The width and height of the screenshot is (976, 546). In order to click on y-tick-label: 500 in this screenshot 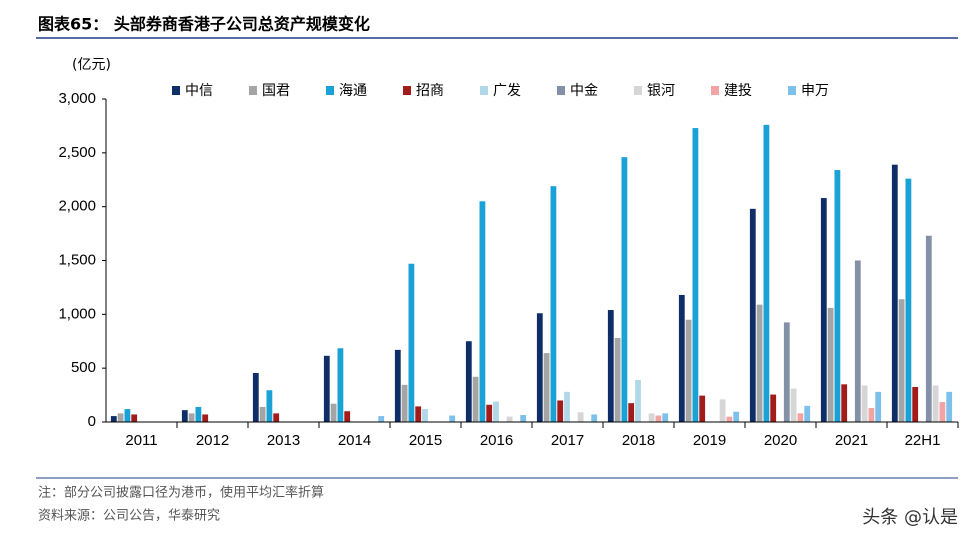, I will do `click(83, 367)`.